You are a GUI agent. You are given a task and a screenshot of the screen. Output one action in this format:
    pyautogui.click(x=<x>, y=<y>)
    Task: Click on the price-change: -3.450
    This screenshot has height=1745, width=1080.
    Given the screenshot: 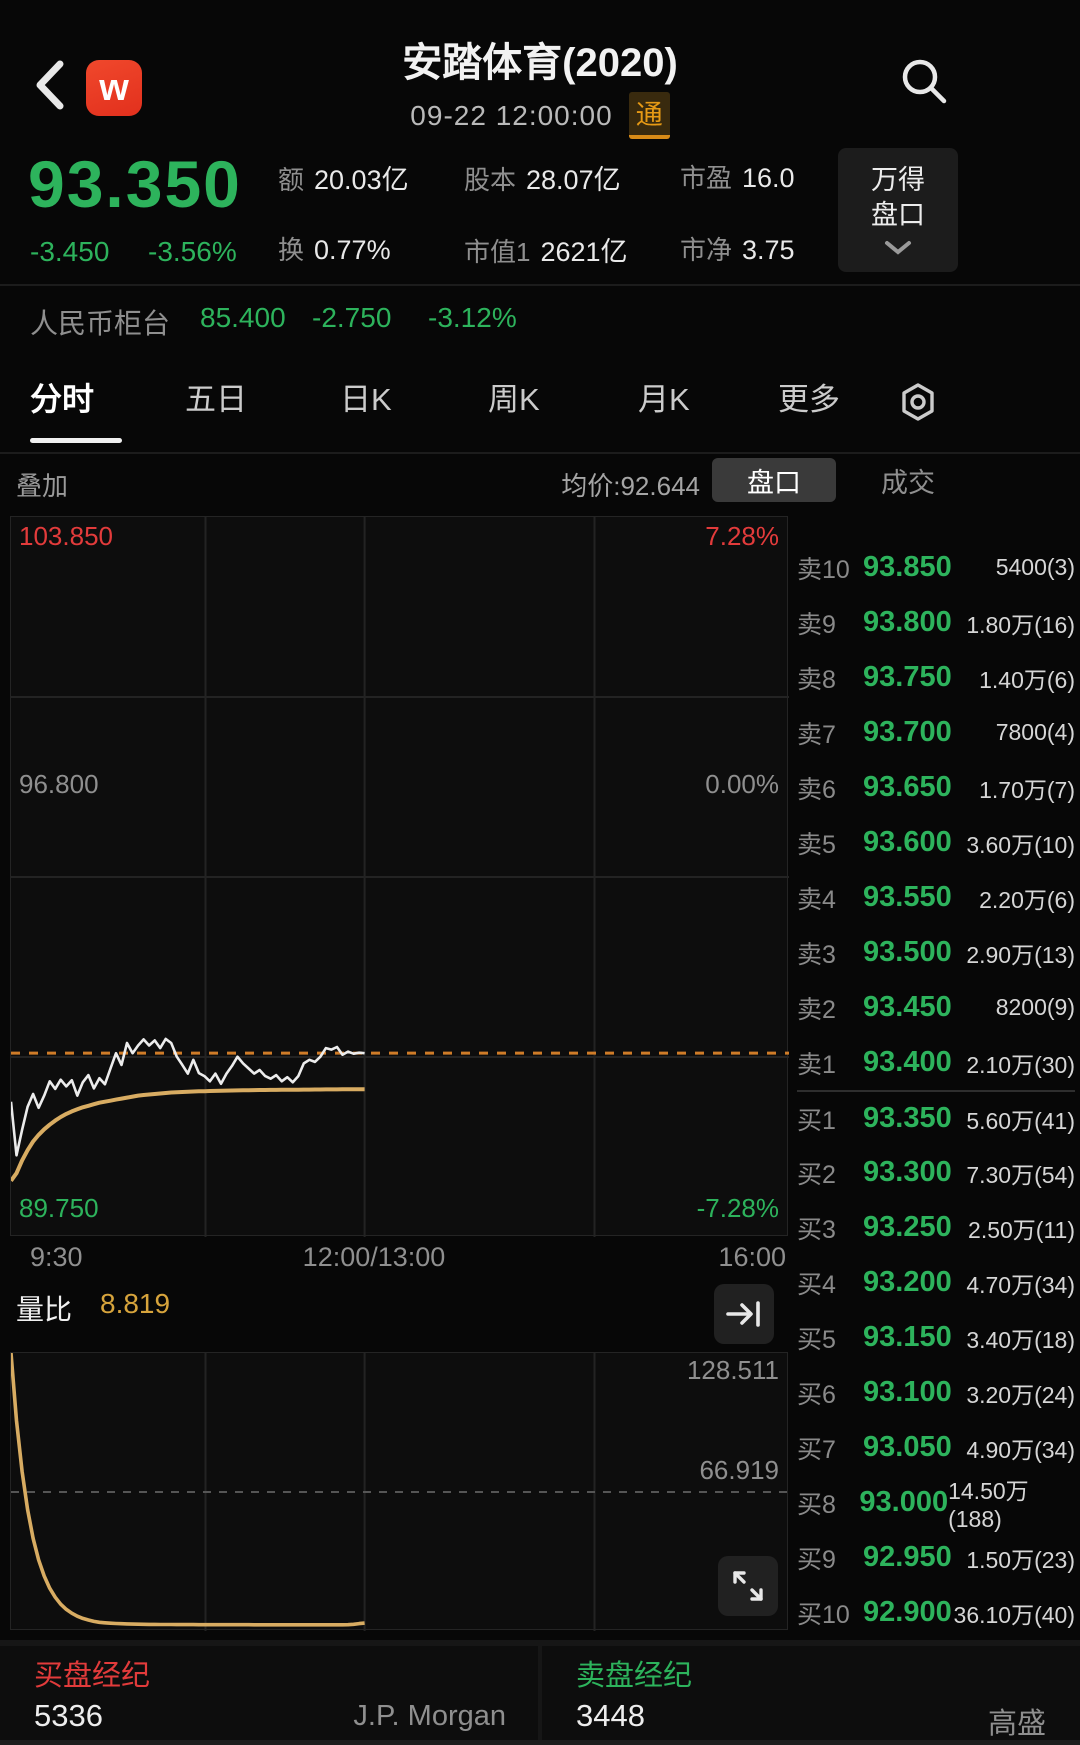 What is the action you would take?
    pyautogui.click(x=70, y=251)
    